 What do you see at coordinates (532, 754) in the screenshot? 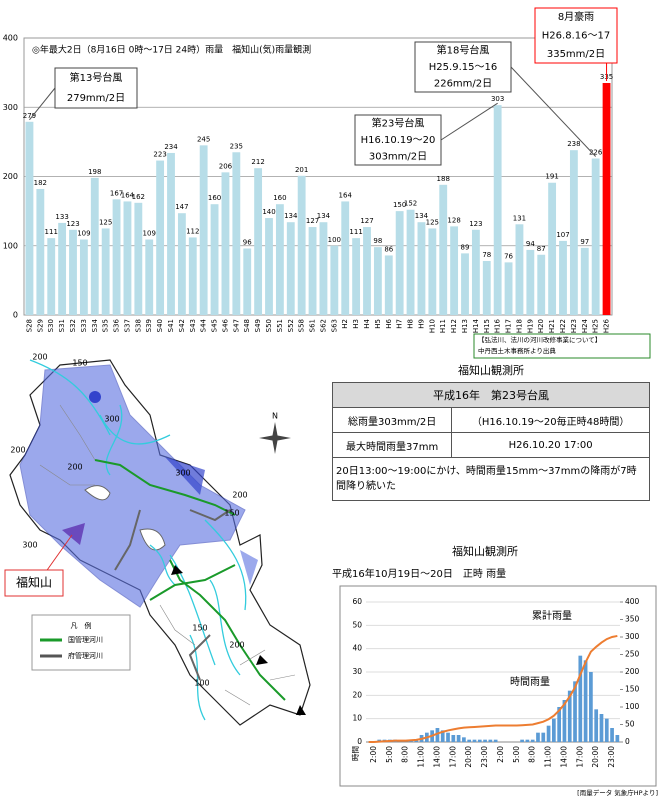
I see `x-tick-label: 8:00` at bounding box center [532, 754].